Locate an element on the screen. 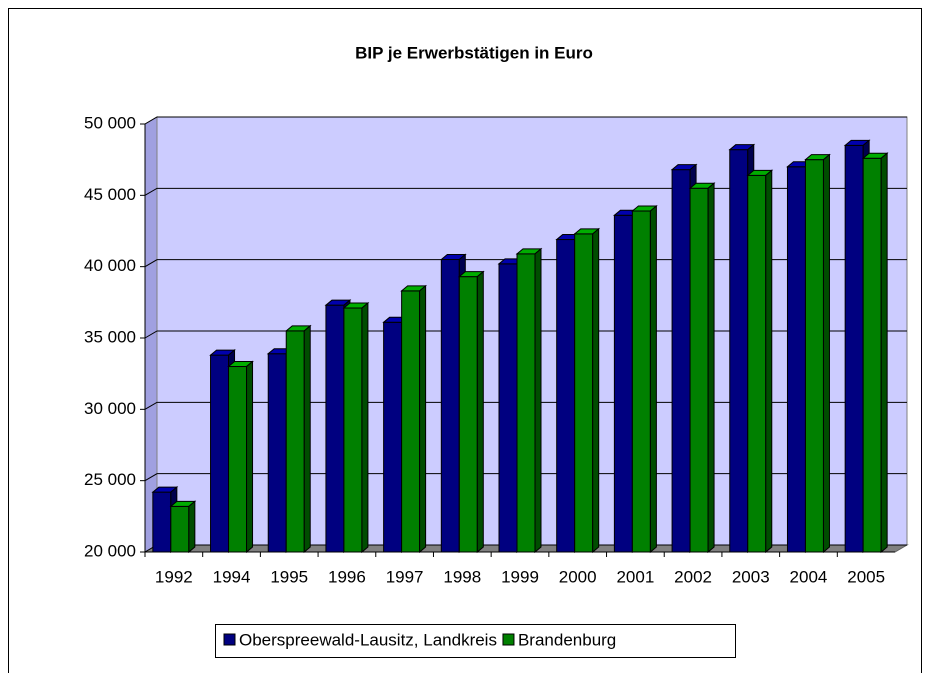 The width and height of the screenshot is (930, 673). x-tick-label: 1997 is located at coordinates (405, 576).